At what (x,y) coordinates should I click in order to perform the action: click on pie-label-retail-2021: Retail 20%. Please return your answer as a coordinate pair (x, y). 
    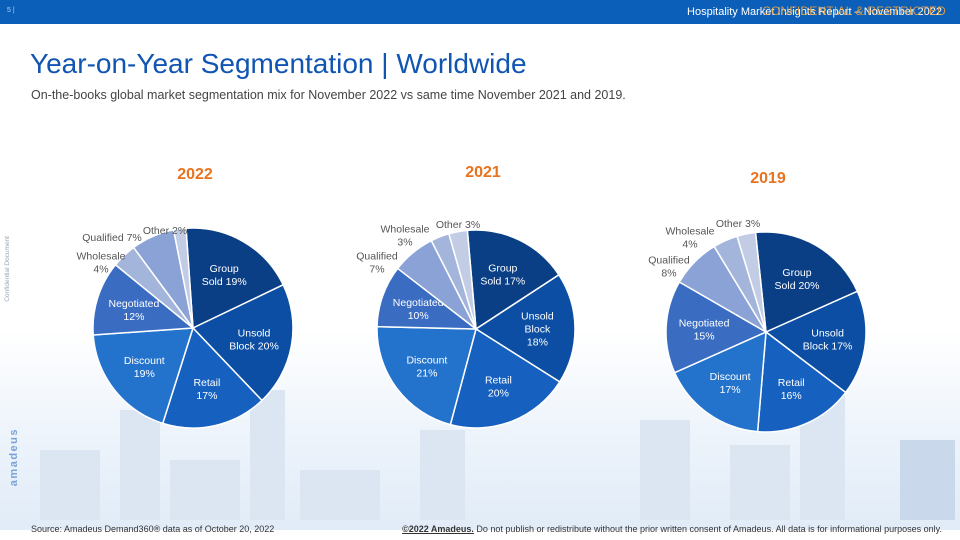
    Looking at the image, I should click on (498, 387).